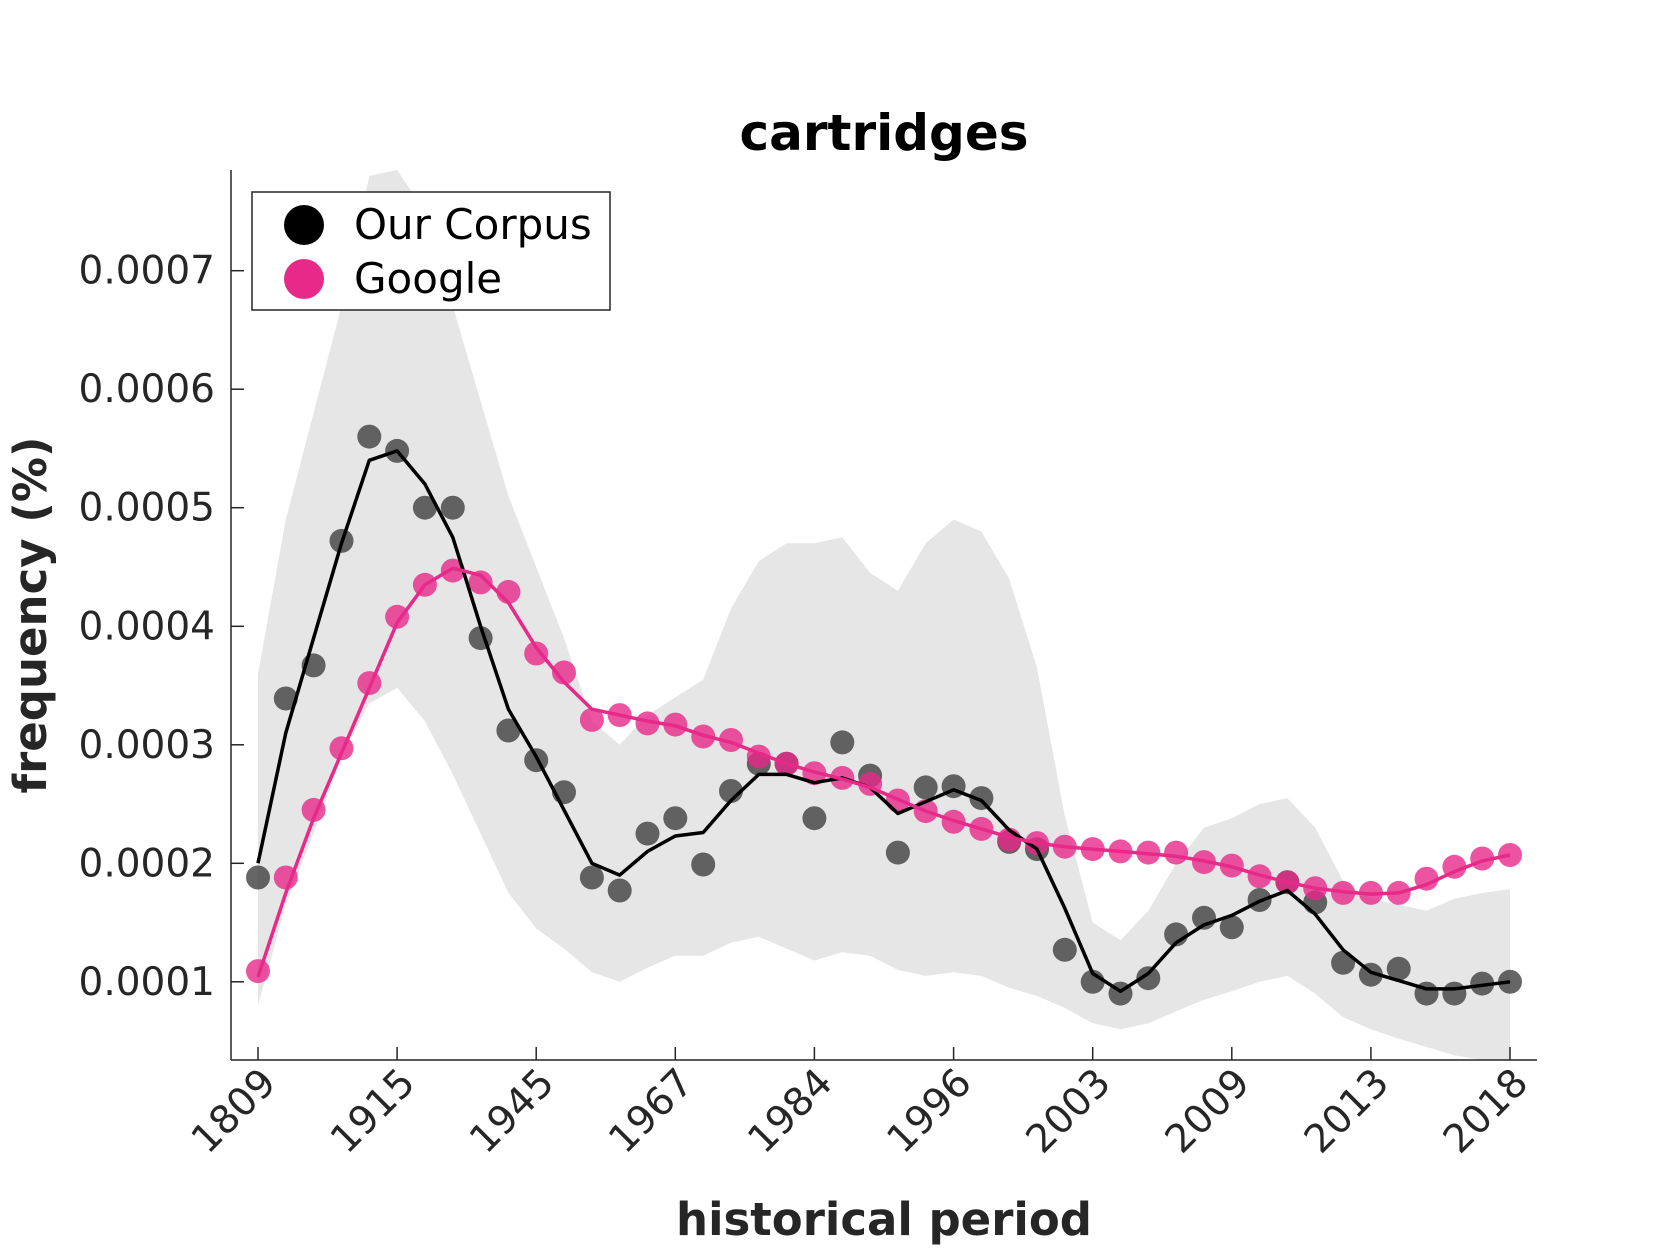  What do you see at coordinates (147, 982) in the screenshot?
I see `y-tick-label: 0.0001` at bounding box center [147, 982].